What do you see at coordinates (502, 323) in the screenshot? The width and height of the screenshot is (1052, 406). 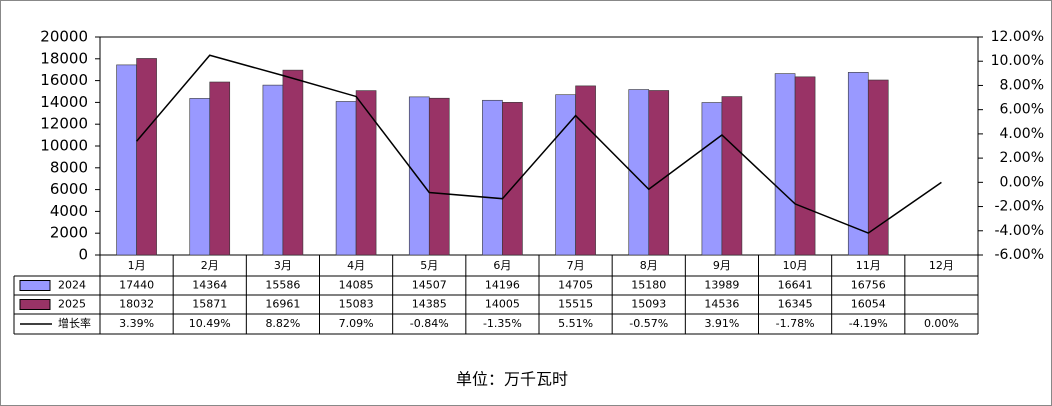 I see `table-value: -1.35%` at bounding box center [502, 323].